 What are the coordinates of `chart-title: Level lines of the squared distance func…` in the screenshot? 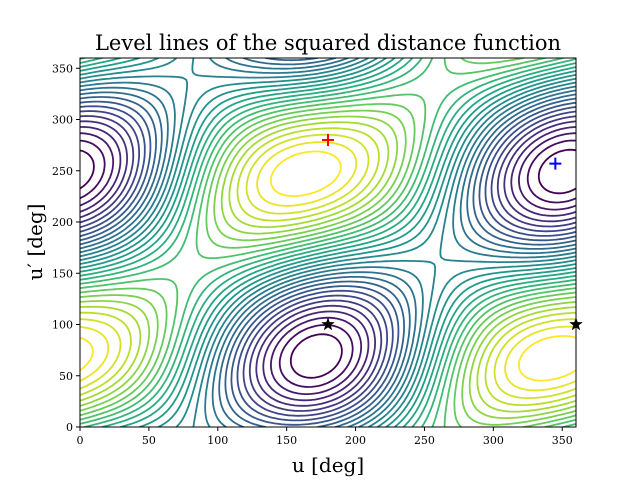 It's located at (328, 43).